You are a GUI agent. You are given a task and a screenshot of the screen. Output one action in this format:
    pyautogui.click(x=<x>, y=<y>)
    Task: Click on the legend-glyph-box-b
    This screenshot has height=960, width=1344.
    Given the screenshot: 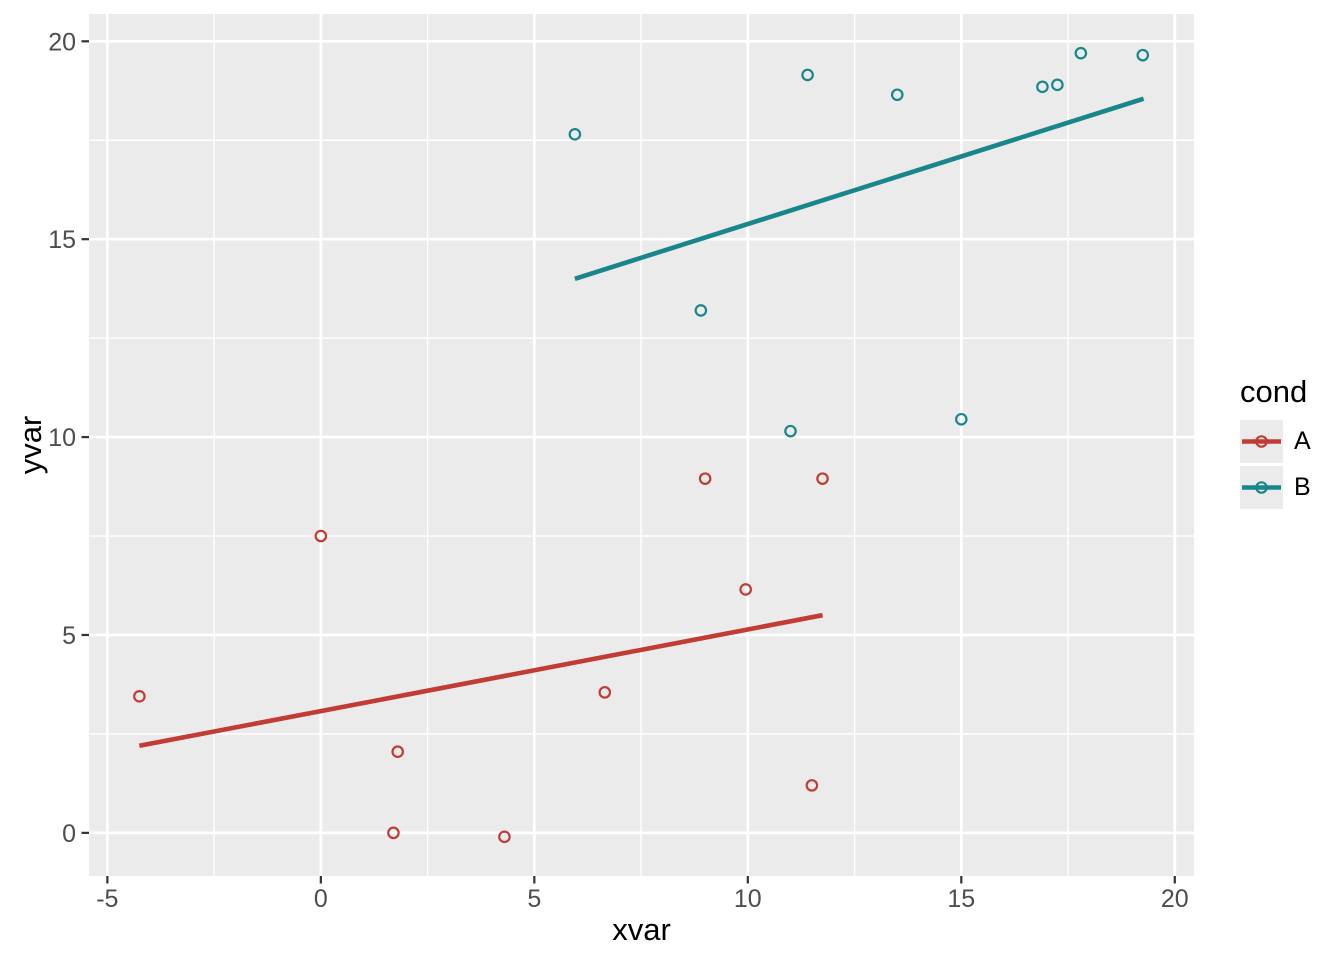 What is the action you would take?
    pyautogui.click(x=1261, y=487)
    